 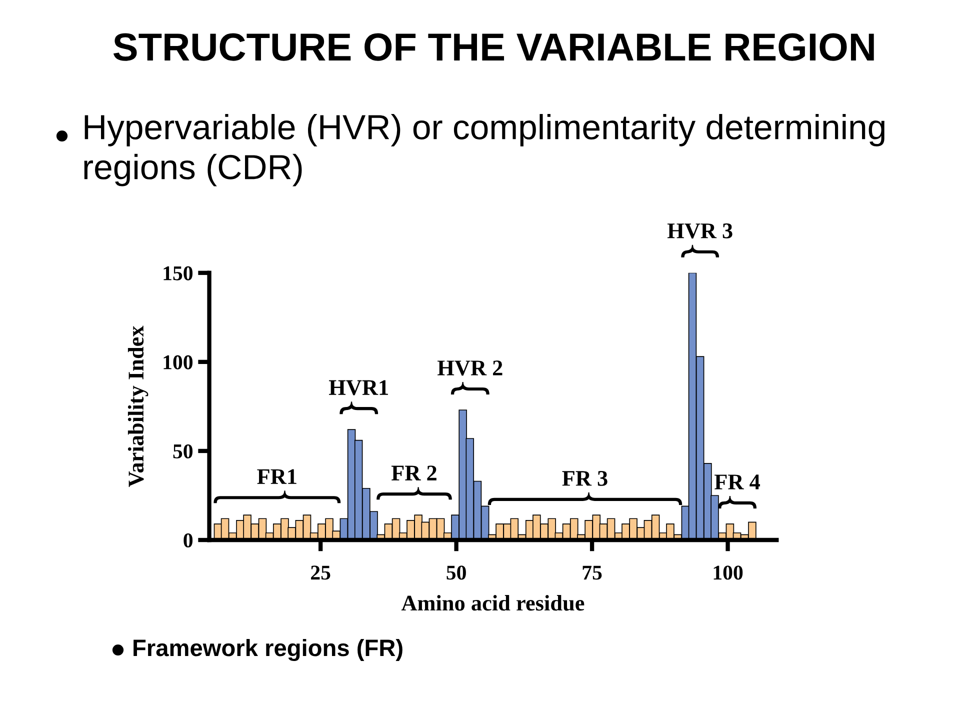 What do you see at coordinates (183, 451) in the screenshot?
I see `y-tick-label: 50` at bounding box center [183, 451].